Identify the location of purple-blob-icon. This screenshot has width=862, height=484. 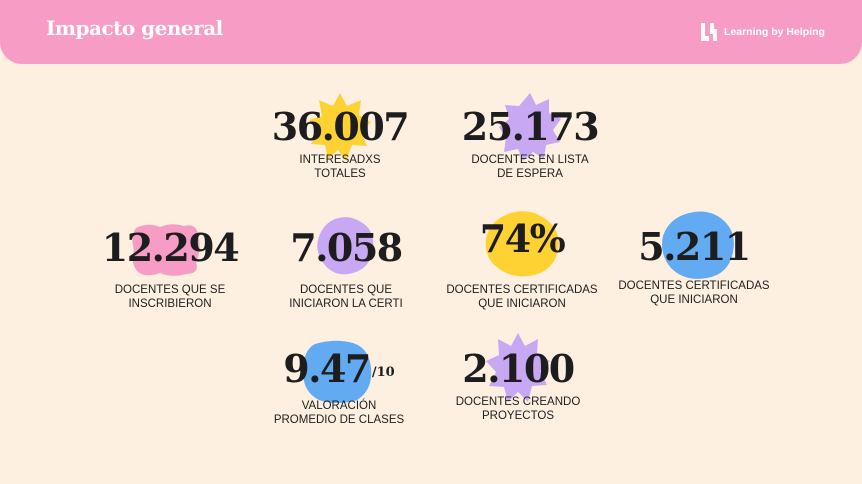
(345, 246).